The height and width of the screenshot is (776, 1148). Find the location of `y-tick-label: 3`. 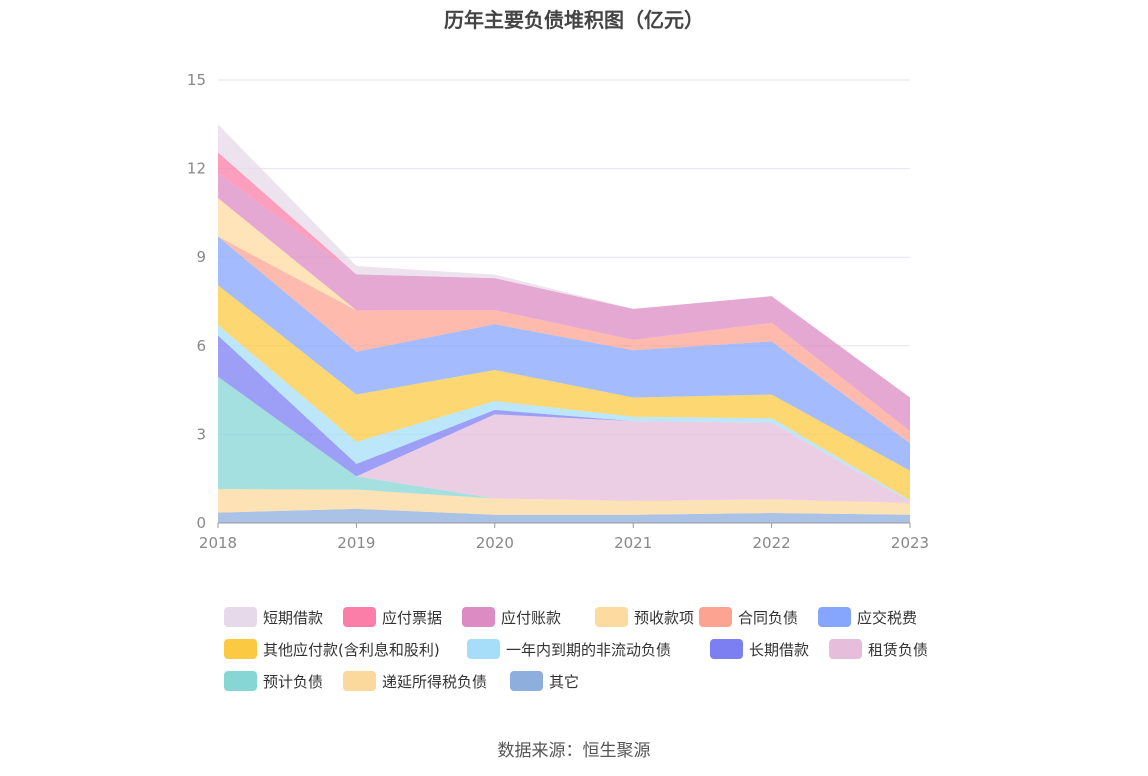

y-tick-label: 3 is located at coordinates (201, 434).